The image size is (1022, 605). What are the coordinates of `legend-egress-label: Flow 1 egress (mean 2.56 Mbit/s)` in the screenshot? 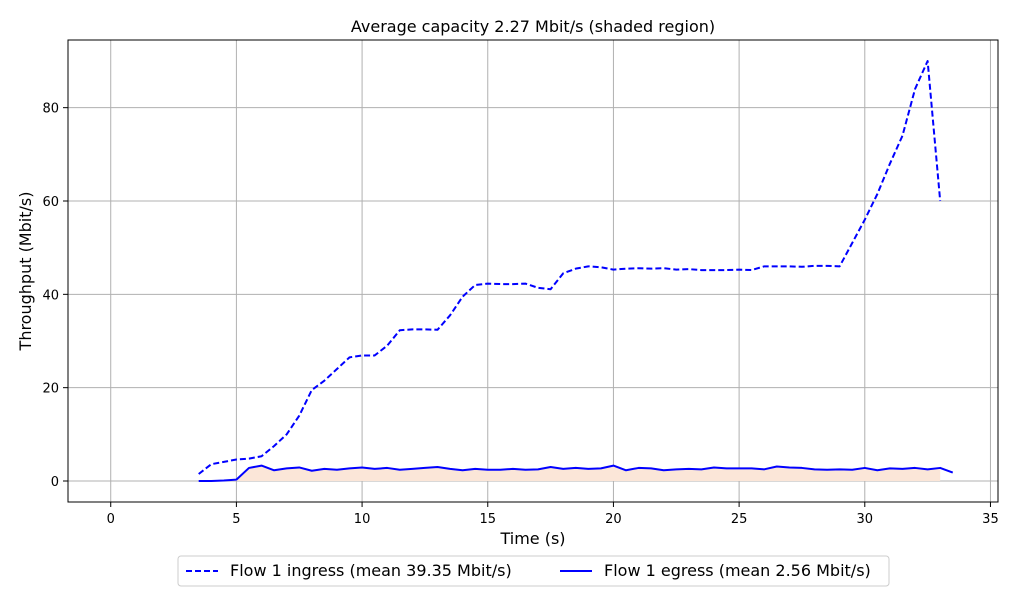 It's located at (737, 570).